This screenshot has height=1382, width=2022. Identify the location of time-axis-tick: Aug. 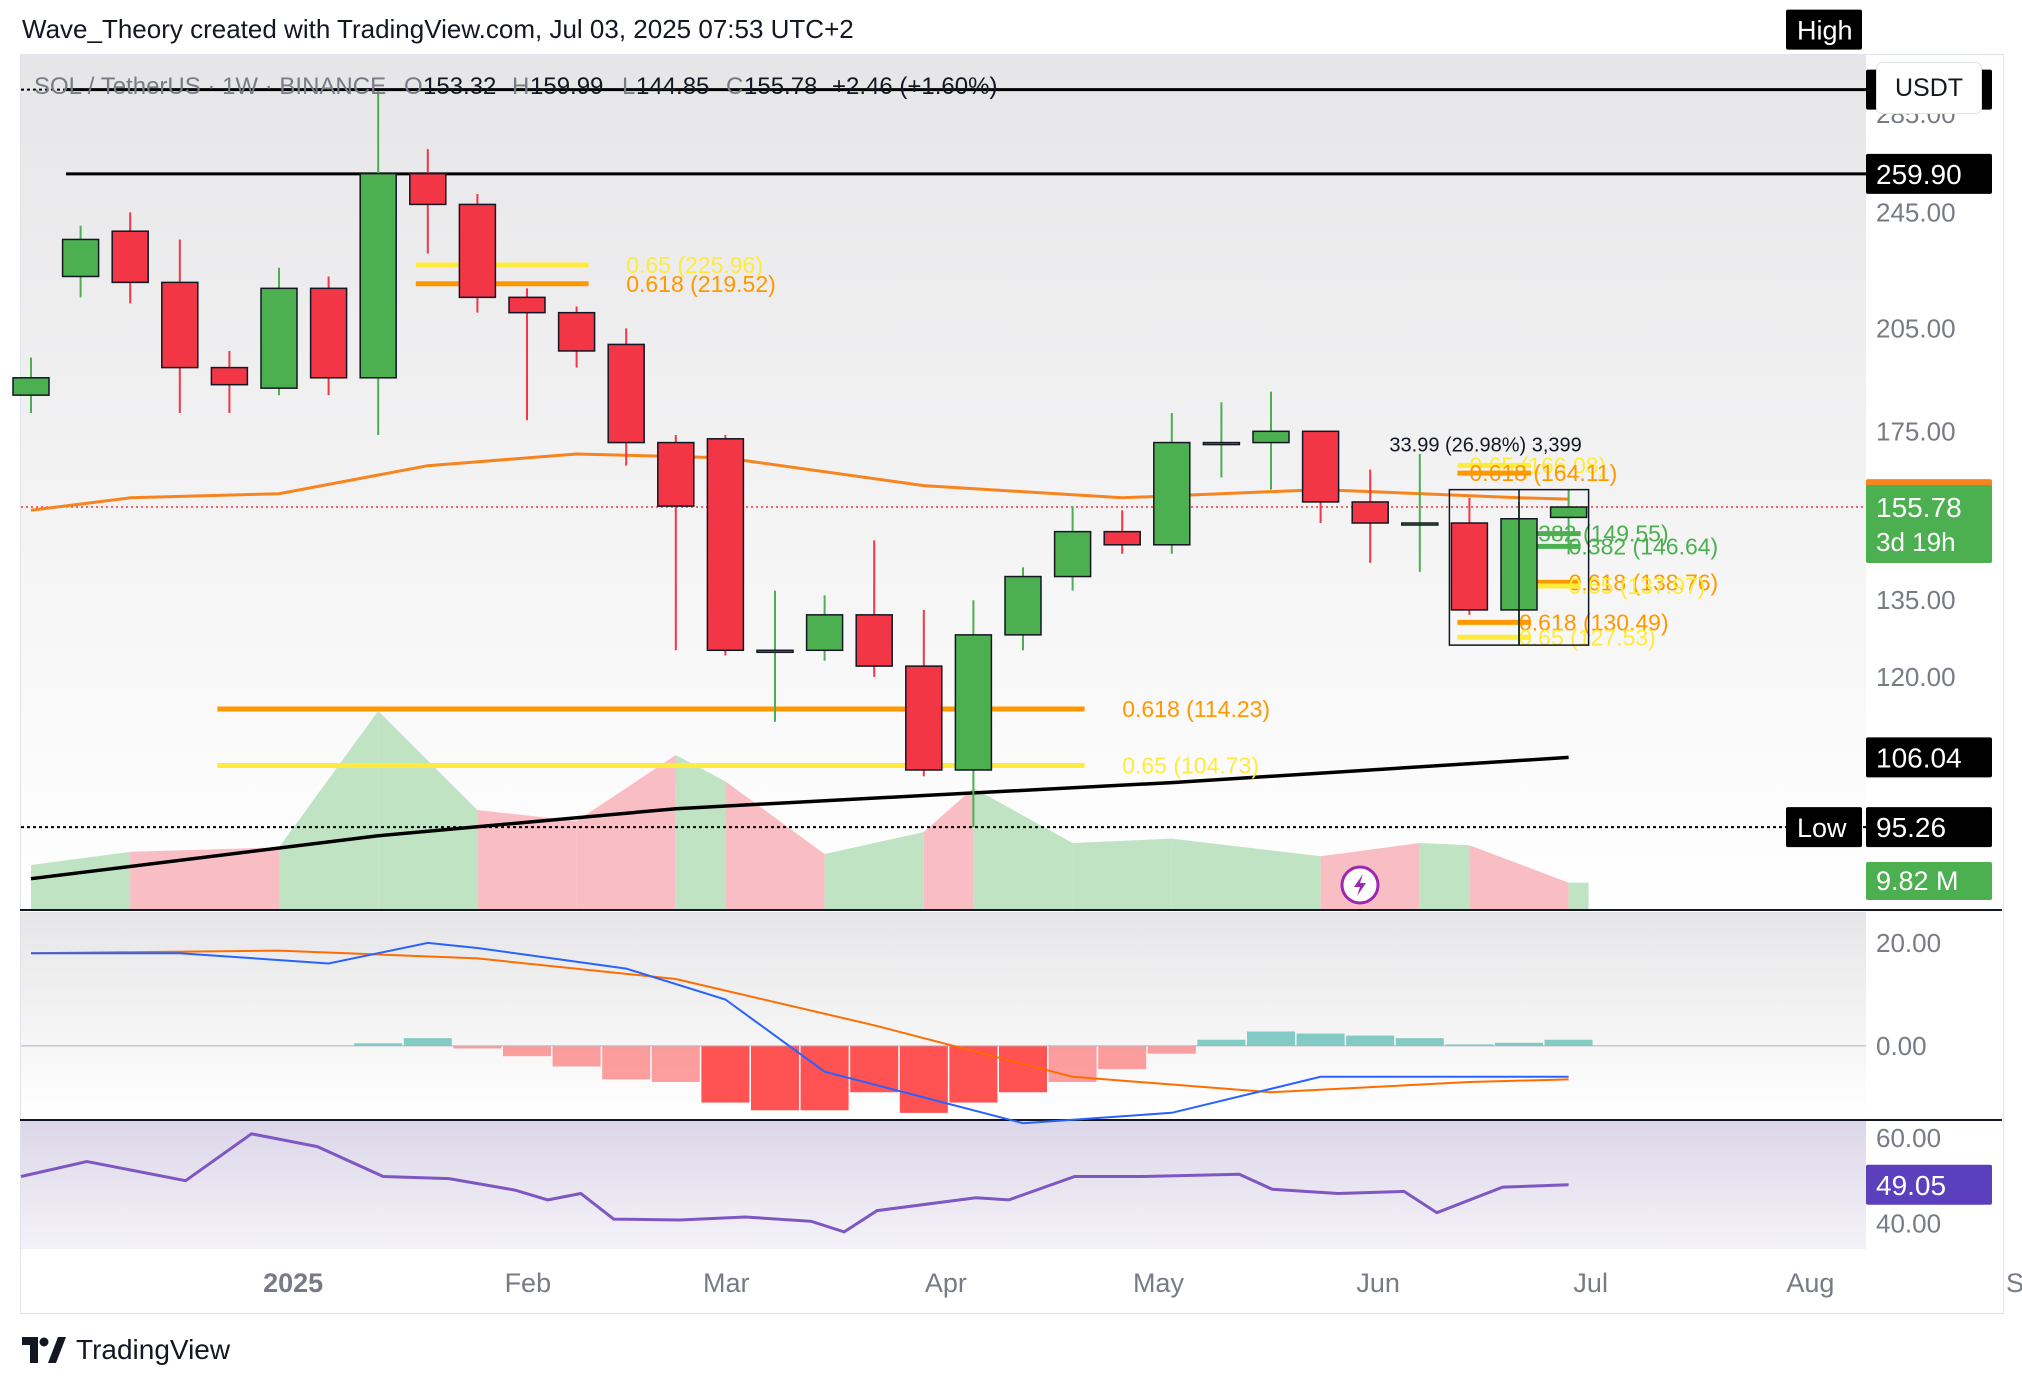
(1810, 1283).